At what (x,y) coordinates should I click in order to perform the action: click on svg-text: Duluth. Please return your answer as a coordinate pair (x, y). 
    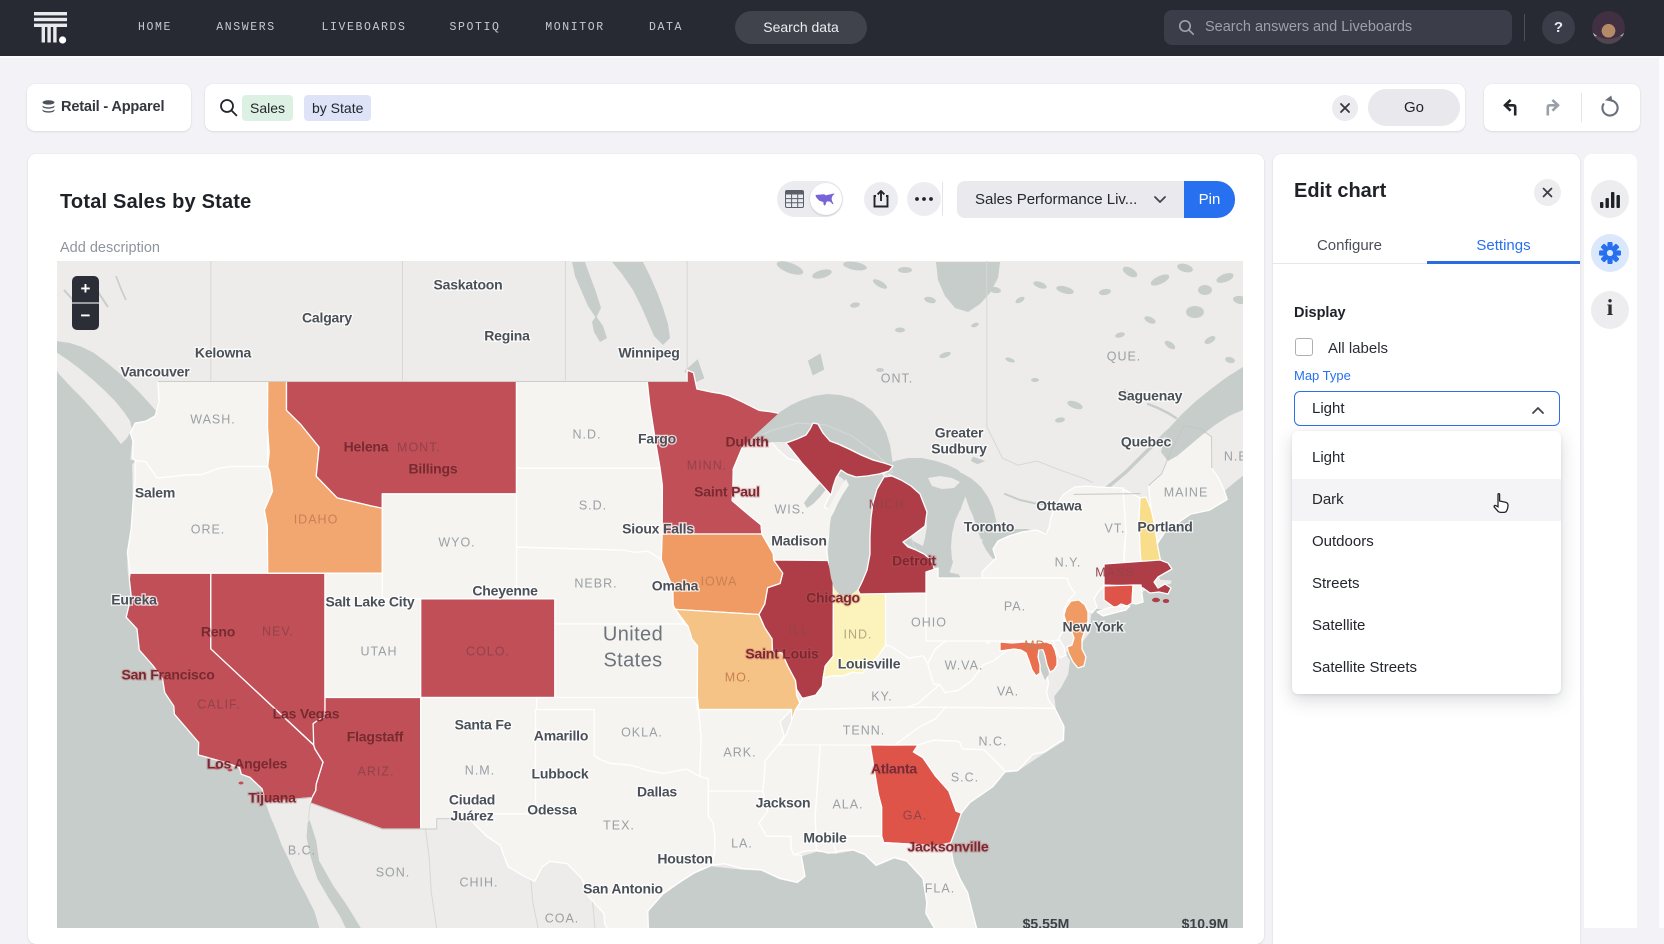
    Looking at the image, I should click on (746, 442).